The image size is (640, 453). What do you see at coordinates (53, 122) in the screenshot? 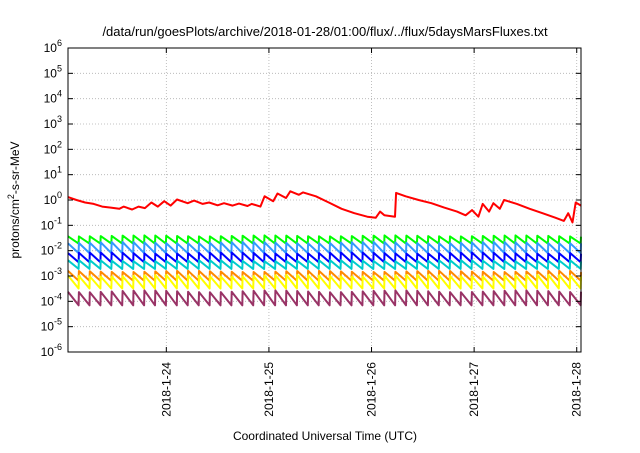
I see `y-tick-label: 10³` at bounding box center [53, 122].